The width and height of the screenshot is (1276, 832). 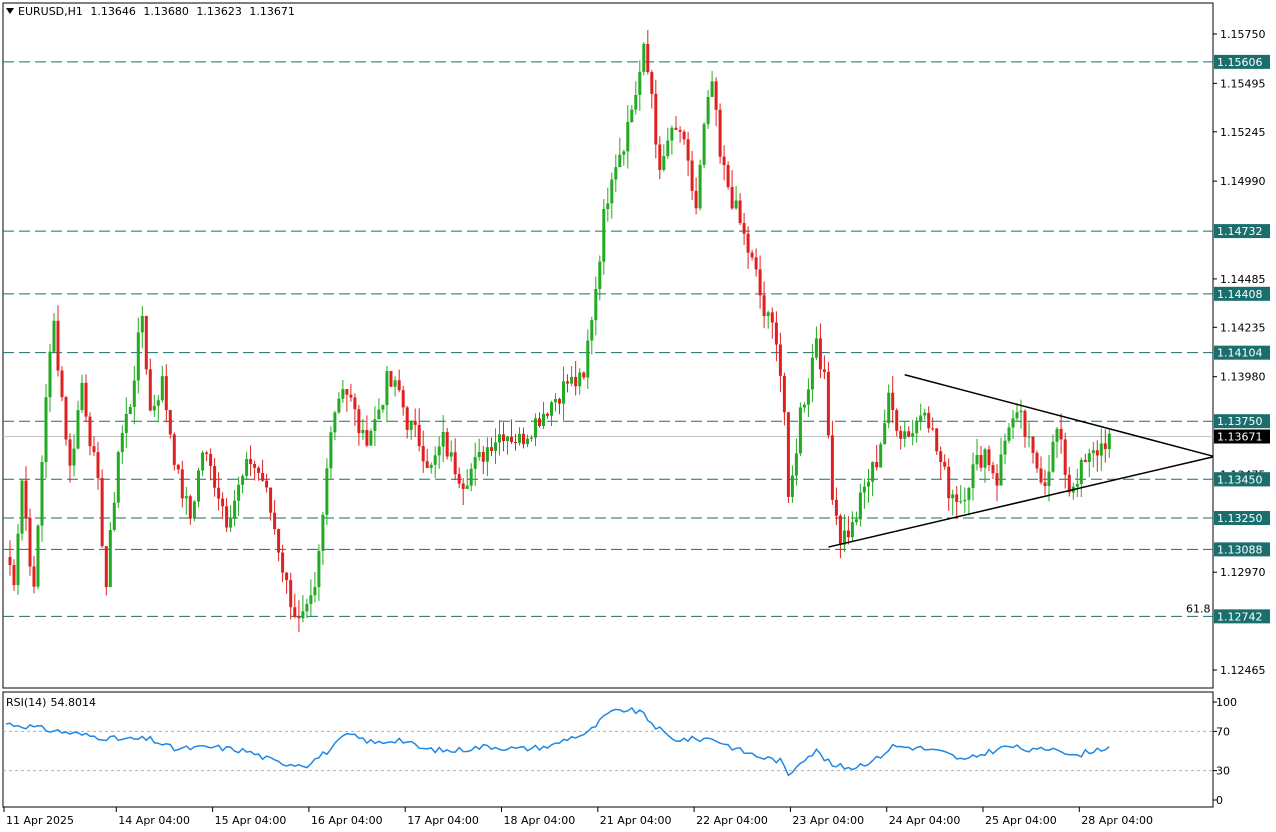 What do you see at coordinates (1226, 702) in the screenshot?
I see `rsi-tick-label: 100` at bounding box center [1226, 702].